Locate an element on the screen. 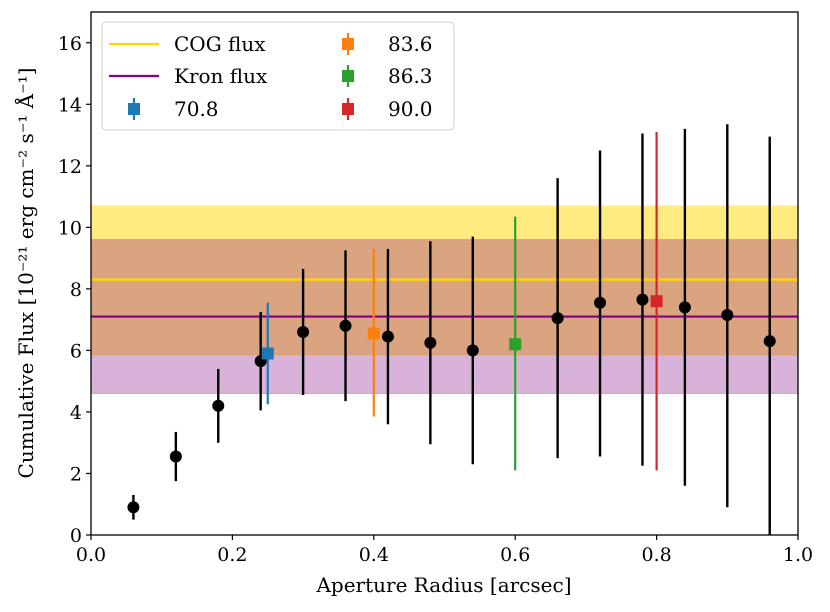 Image resolution: width=830 pixels, height=612 pixels. legend-label: COG flux is located at coordinates (220, 44).